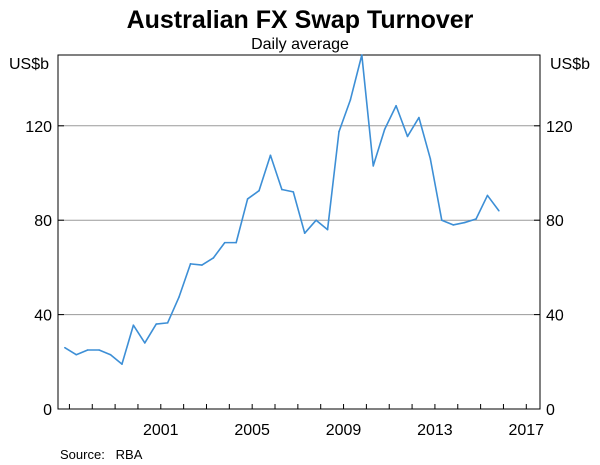  I want to click on chart-title: Australian FX Swap Turnover, so click(300, 20).